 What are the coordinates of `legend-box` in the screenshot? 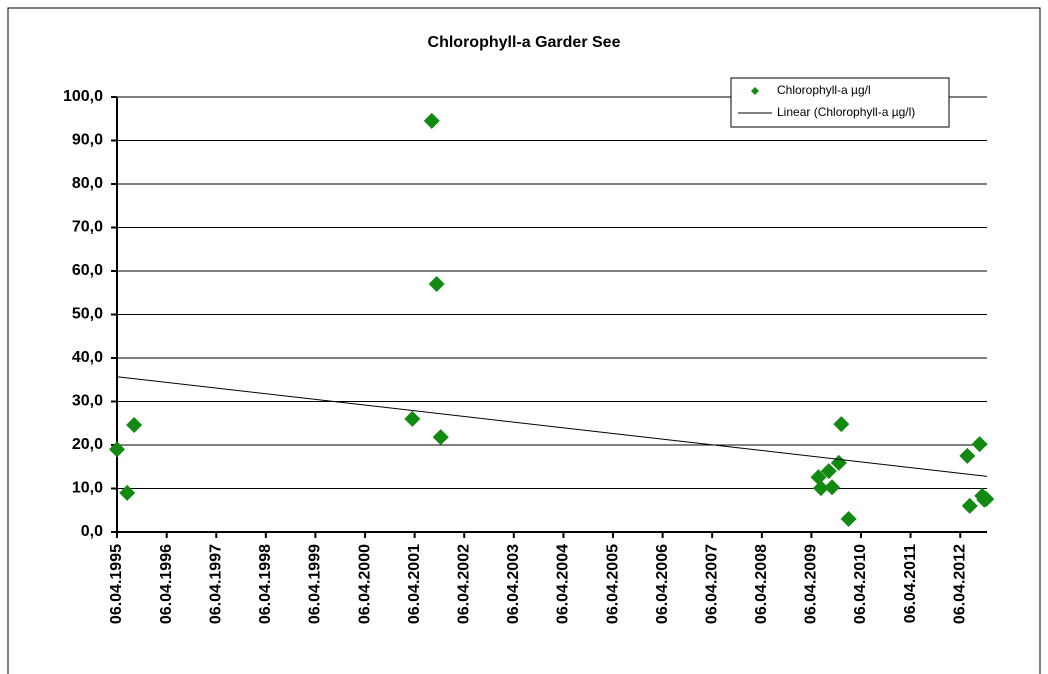 It's located at (840, 102).